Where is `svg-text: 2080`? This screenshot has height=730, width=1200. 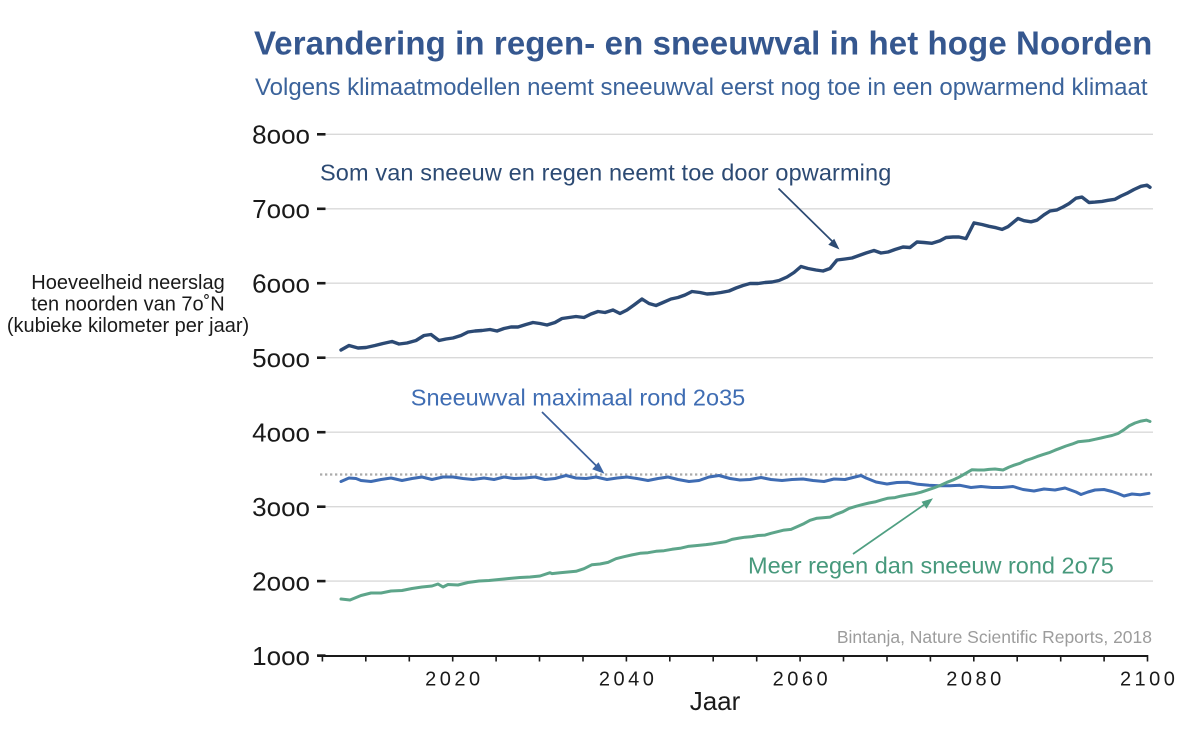 svg-text: 2080 is located at coordinates (975, 680).